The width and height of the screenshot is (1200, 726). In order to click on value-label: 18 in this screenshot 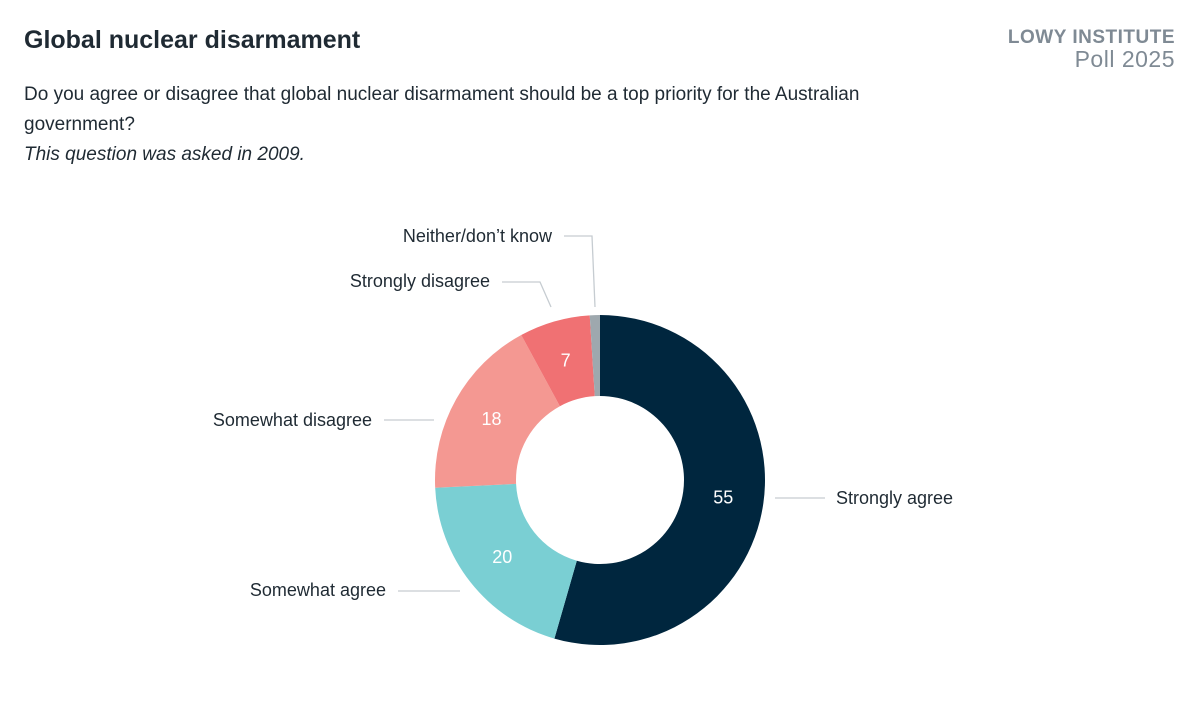, I will do `click(492, 419)`.